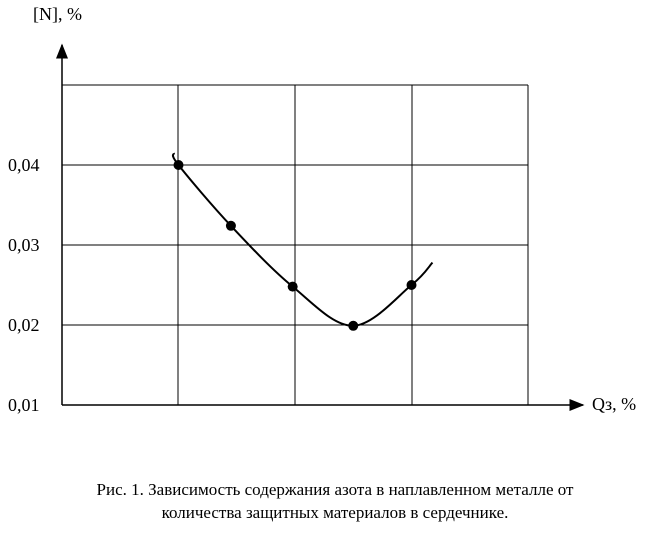 Image resolution: width=646 pixels, height=545 pixels. Describe the element at coordinates (24, 165) in the screenshot. I see `y-tick-label: 0,04` at that location.